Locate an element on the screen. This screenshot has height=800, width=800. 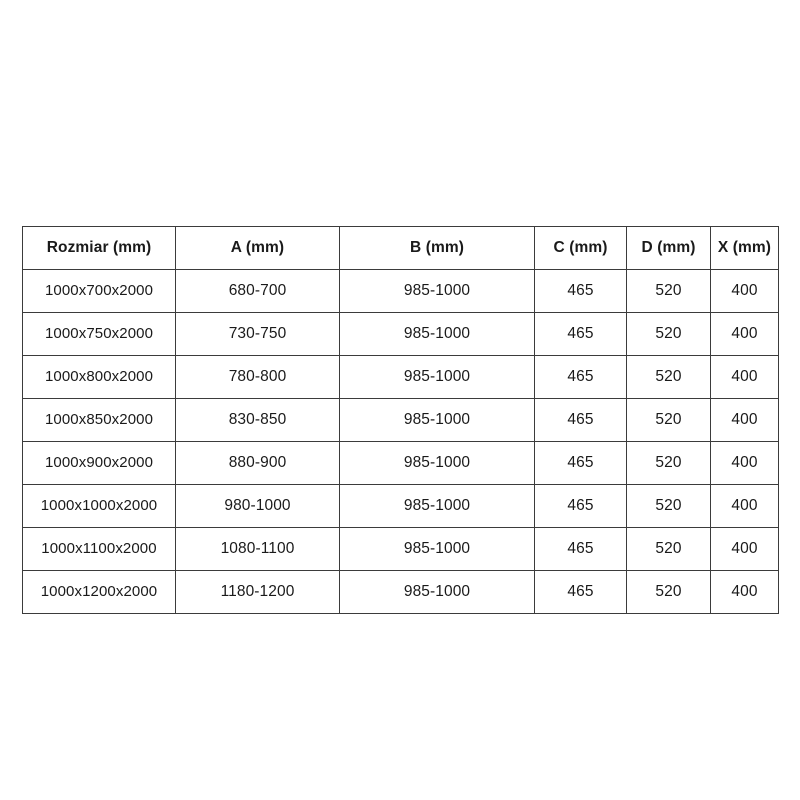
cell-size: 1000x750x2000 is located at coordinates (99, 334).